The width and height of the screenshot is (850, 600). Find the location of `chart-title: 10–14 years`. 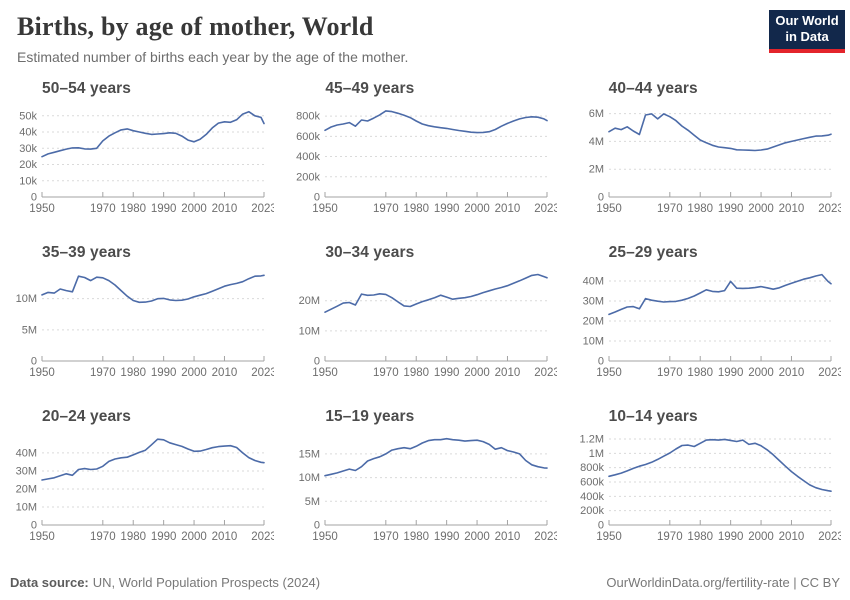

chart-title: 10–14 years is located at coordinates (653, 416).